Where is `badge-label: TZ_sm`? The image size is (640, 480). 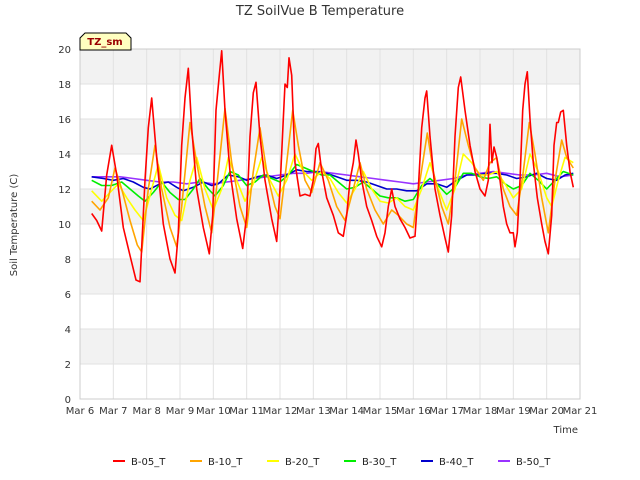
badge-label: TZ_sm is located at coordinates (104, 42).